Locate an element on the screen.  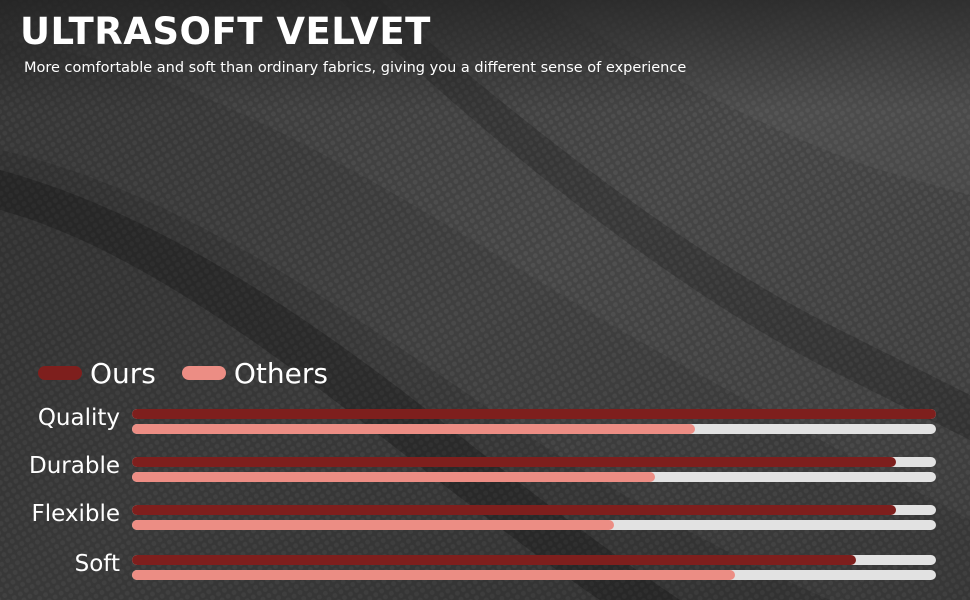
bar-track-quality-others is located at coordinates (534, 429).